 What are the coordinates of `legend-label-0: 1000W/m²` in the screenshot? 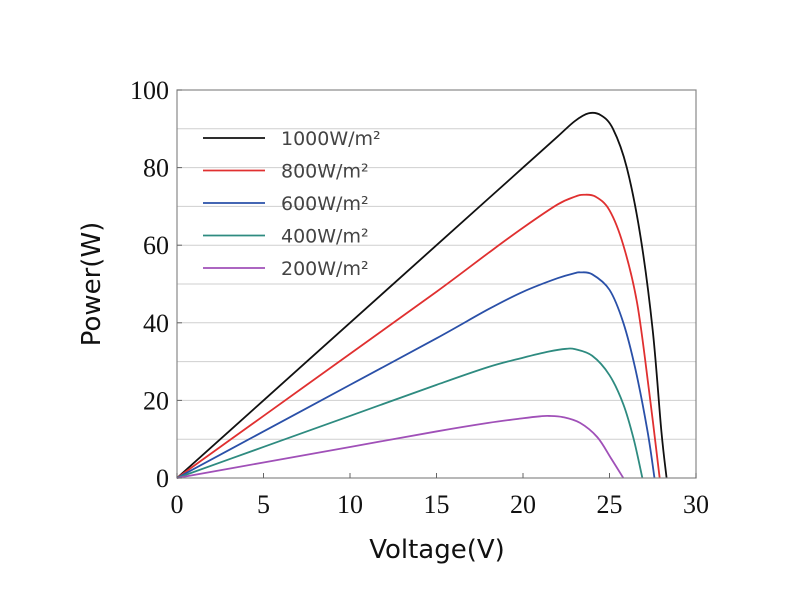 It's located at (331, 139).